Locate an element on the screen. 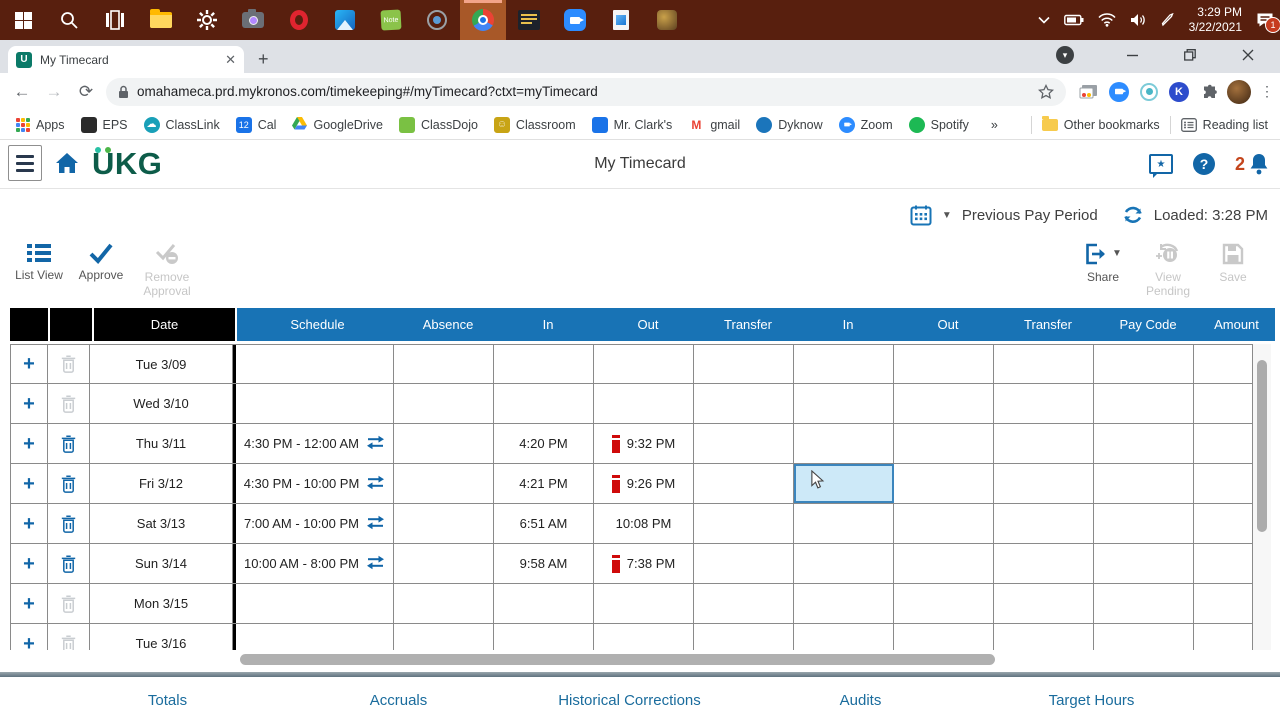 This screenshot has height=720, width=1280. profile-avatar is located at coordinates (1239, 91).